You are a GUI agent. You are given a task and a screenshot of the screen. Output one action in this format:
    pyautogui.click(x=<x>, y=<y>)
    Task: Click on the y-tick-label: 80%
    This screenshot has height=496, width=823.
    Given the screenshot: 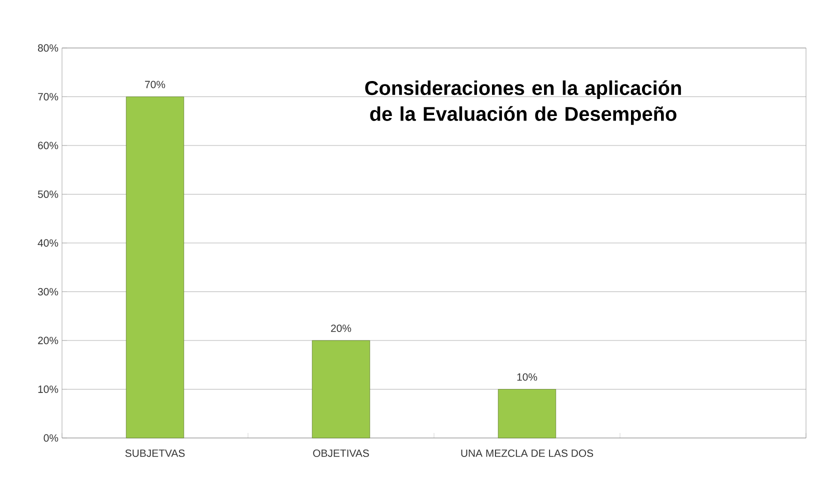 What is the action you would take?
    pyautogui.click(x=48, y=48)
    